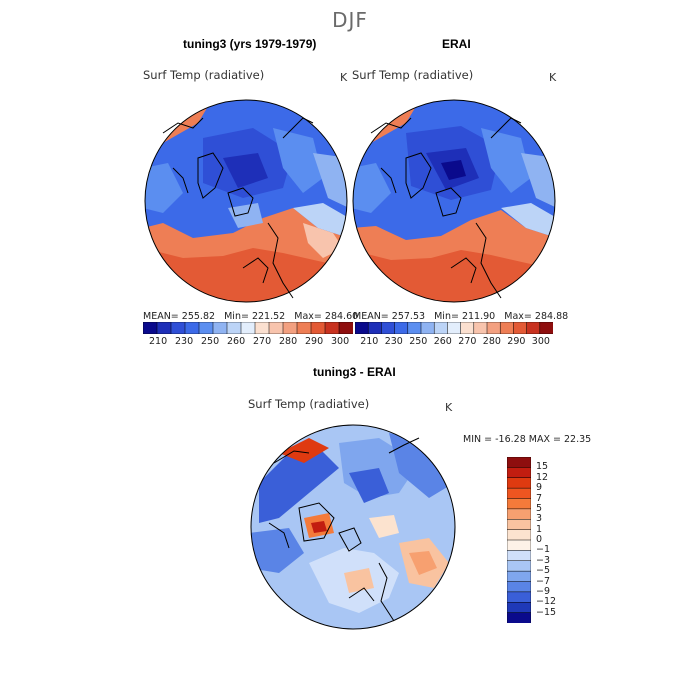  What do you see at coordinates (544, 439) in the screenshot?
I see `max-label: MAX =` at bounding box center [544, 439].